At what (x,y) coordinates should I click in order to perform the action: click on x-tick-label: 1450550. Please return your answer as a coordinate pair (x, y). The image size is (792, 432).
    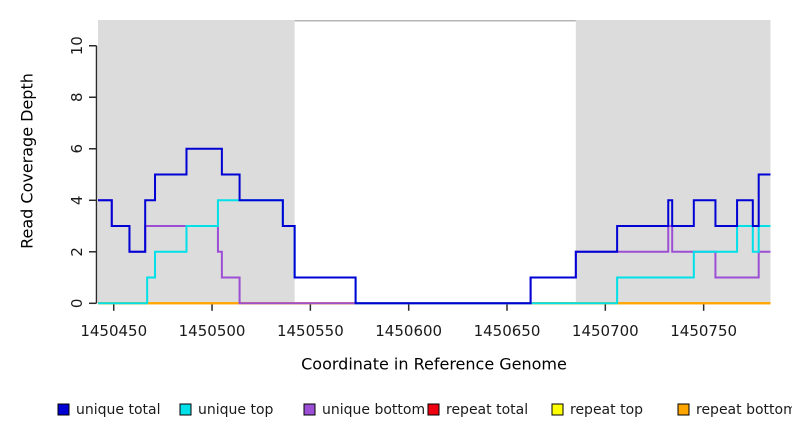
    Looking at the image, I should click on (310, 331).